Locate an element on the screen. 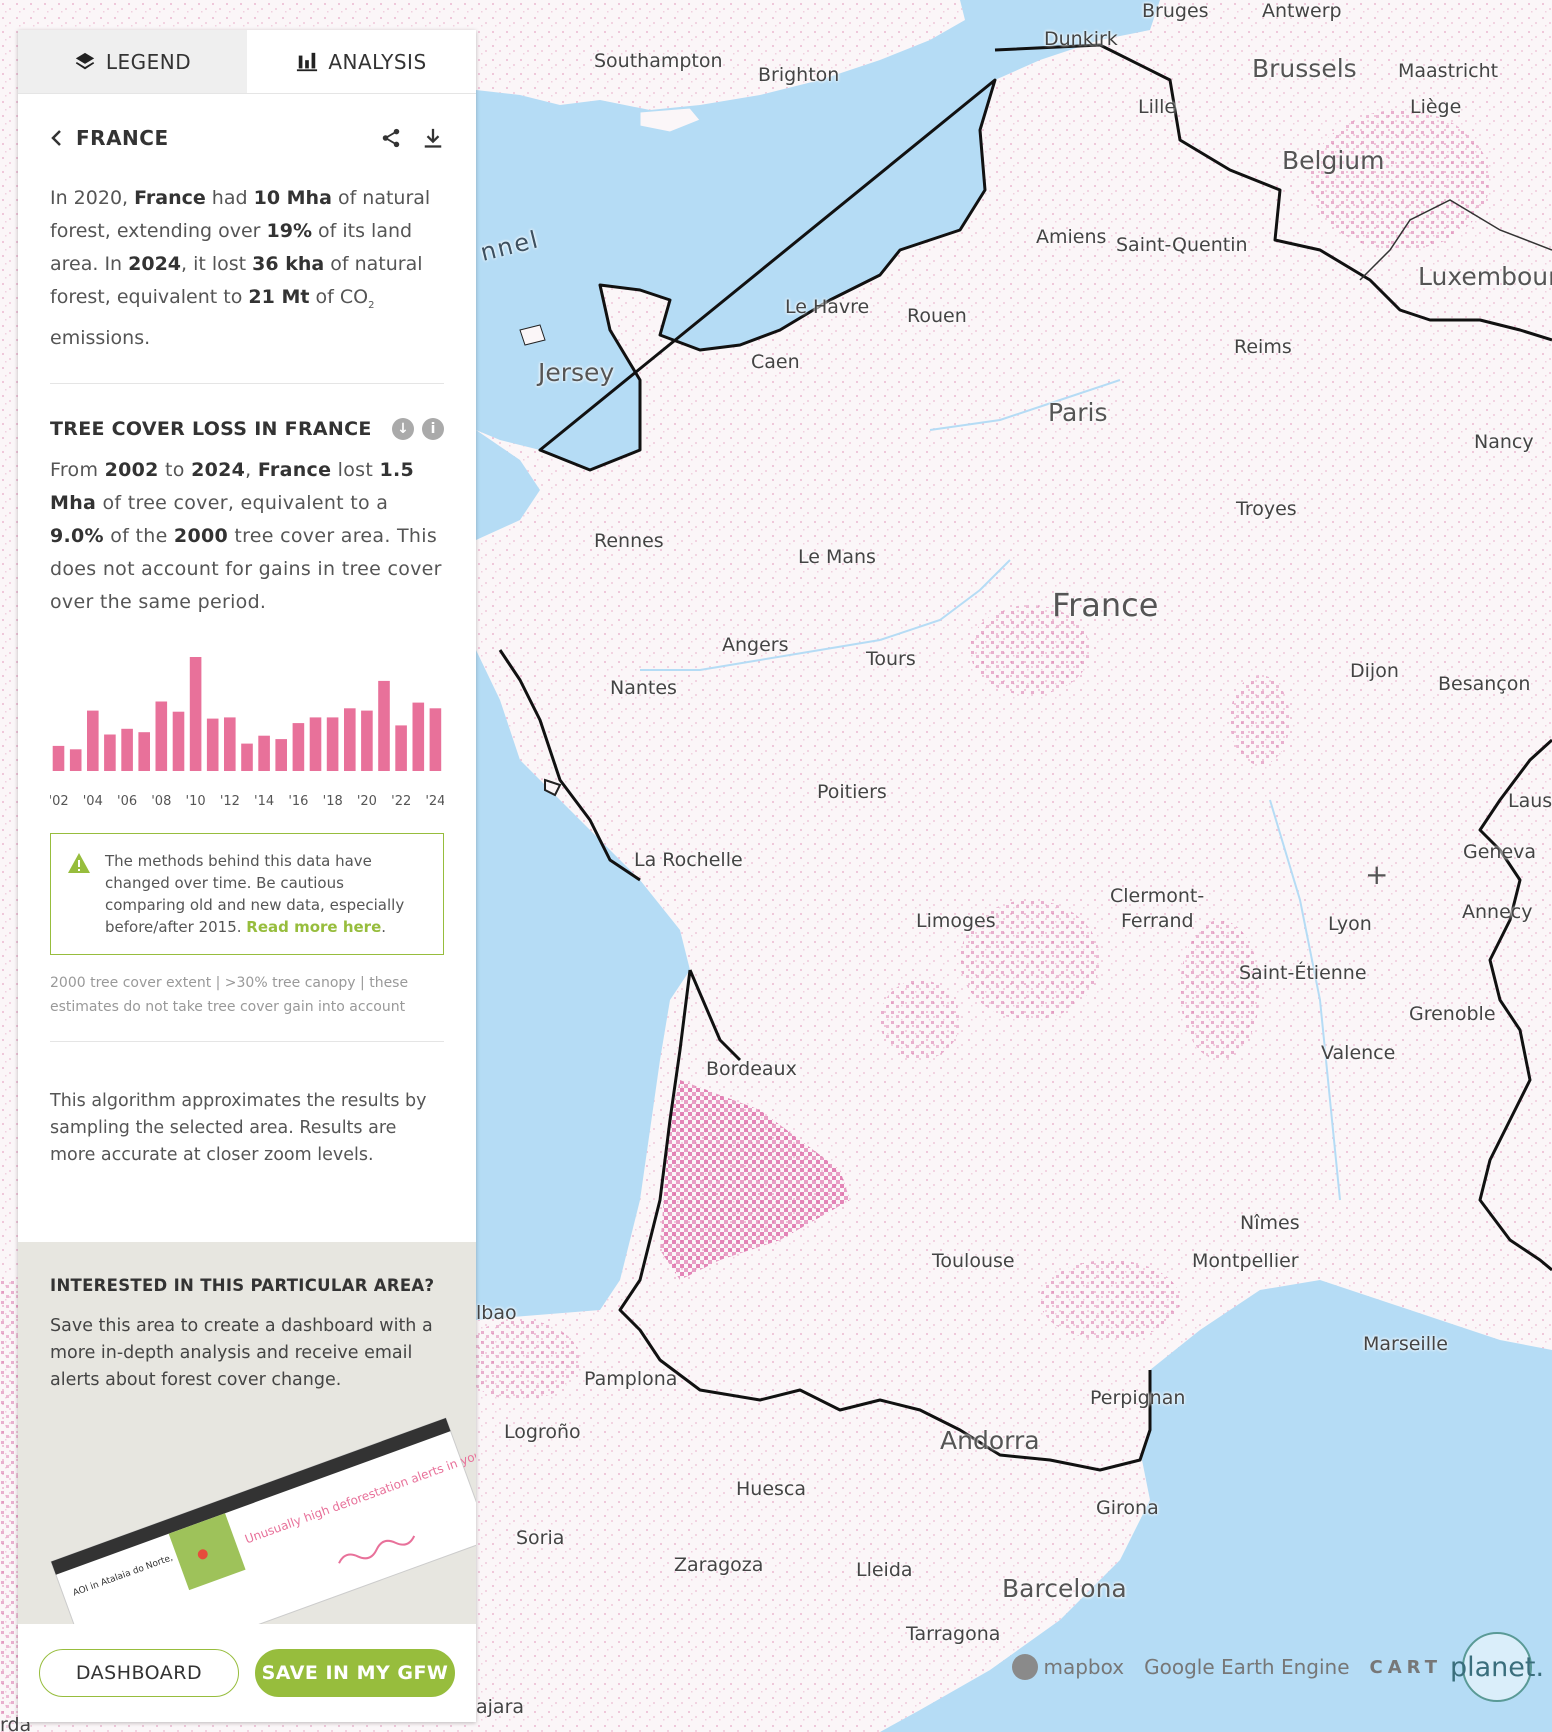  map-place-label: Le Havre is located at coordinates (827, 307).